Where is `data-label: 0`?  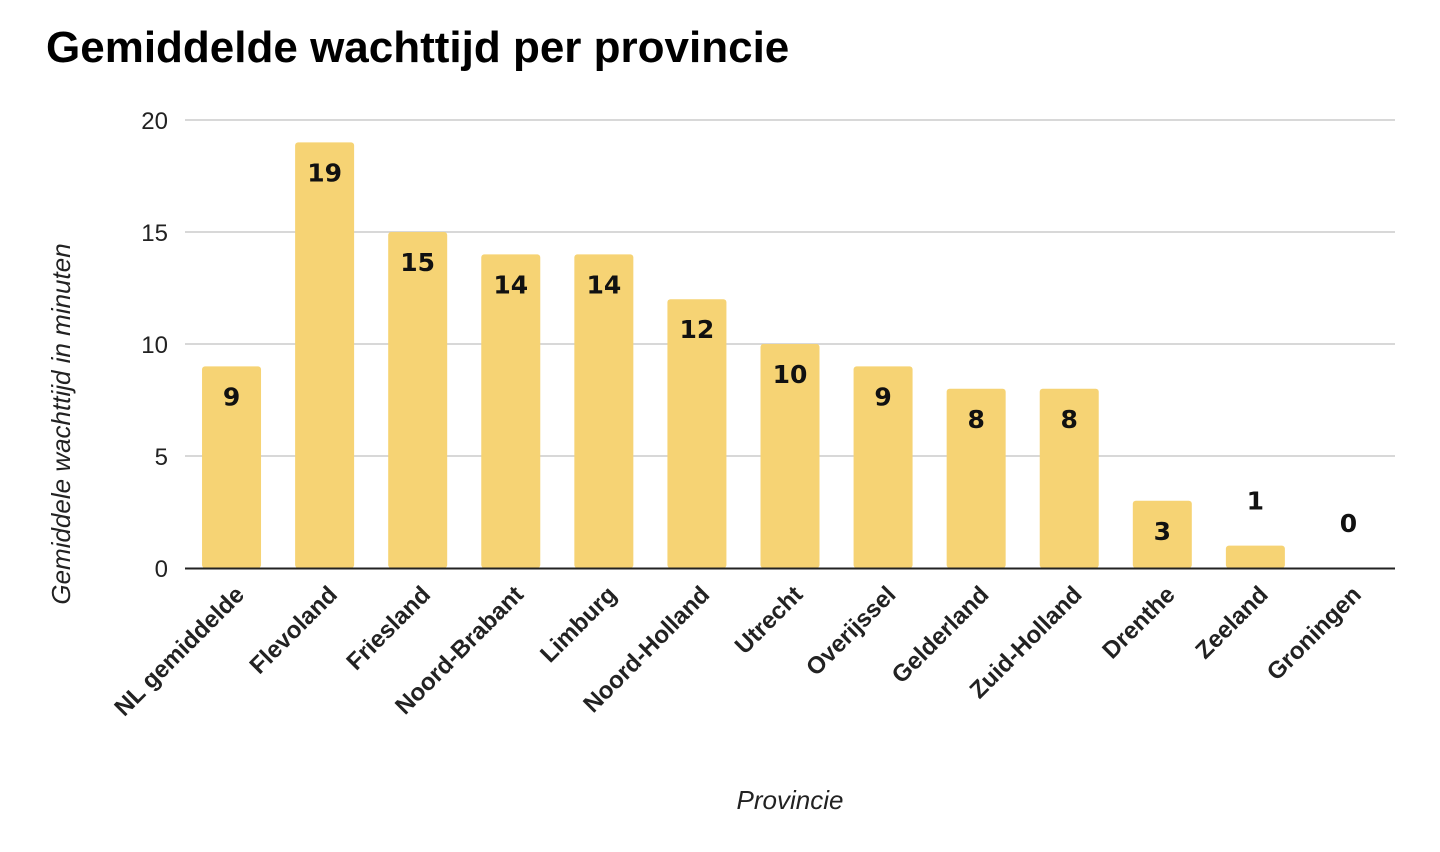 data-label: 0 is located at coordinates (1348, 523).